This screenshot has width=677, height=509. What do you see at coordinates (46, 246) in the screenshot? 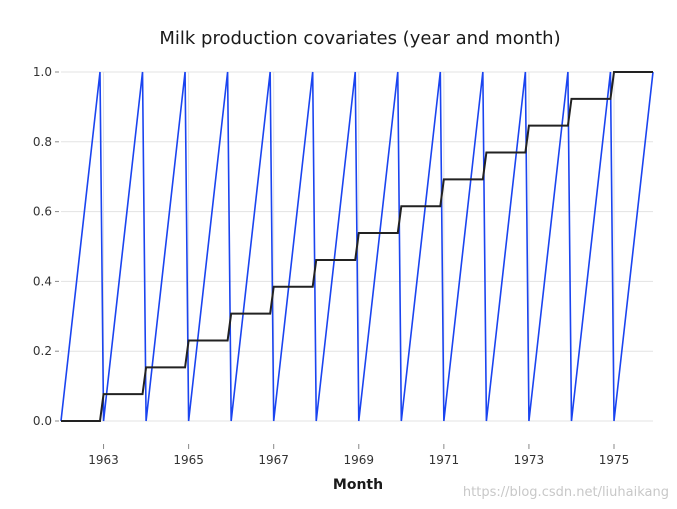
I see `y-axis-ticks: 0.0 0.2 0.4 0.6 0.8 1.0` at bounding box center [46, 246].